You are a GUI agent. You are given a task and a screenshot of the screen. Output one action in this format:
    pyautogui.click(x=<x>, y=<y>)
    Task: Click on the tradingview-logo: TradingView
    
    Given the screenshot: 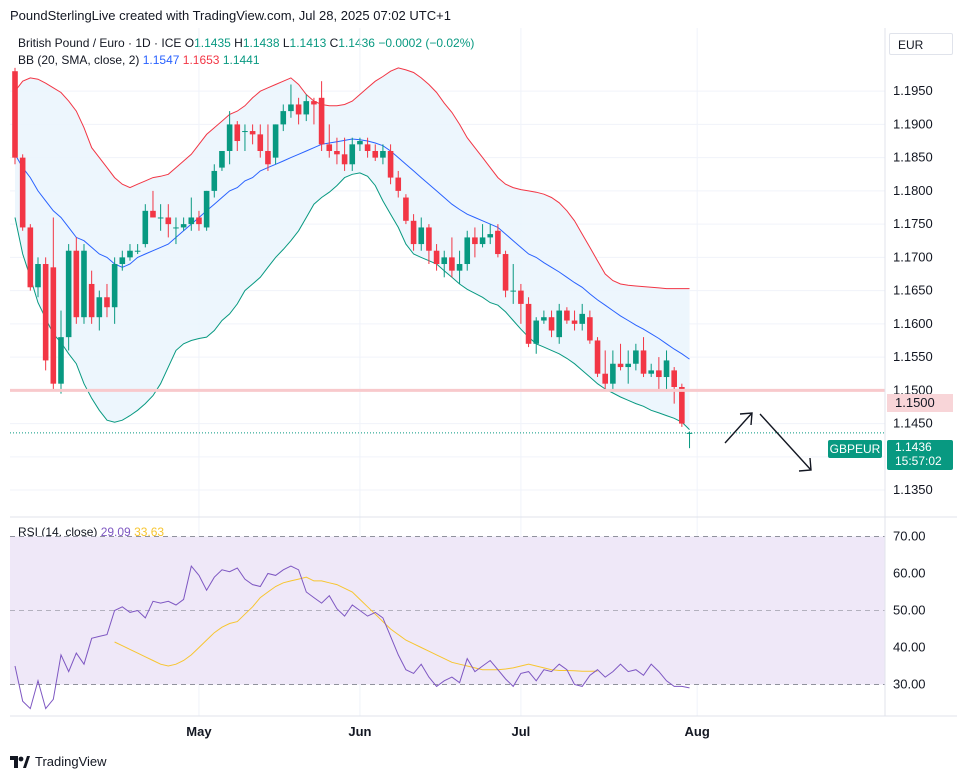 What is the action you would take?
    pyautogui.click(x=58, y=761)
    